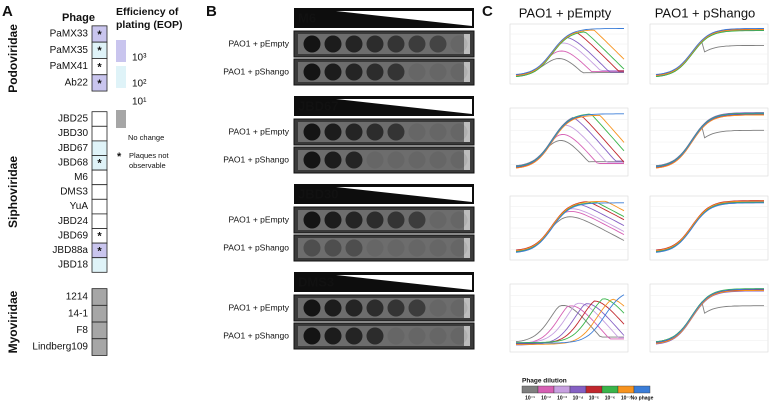  I want to click on column-title: PAO1 + pShango, so click(705, 12).